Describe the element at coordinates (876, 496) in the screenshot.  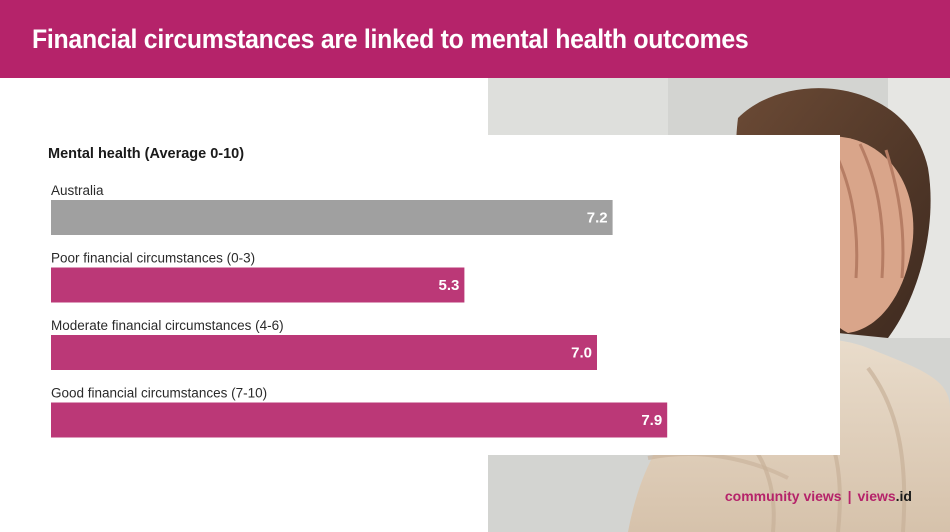
I see `site-name: views` at that location.